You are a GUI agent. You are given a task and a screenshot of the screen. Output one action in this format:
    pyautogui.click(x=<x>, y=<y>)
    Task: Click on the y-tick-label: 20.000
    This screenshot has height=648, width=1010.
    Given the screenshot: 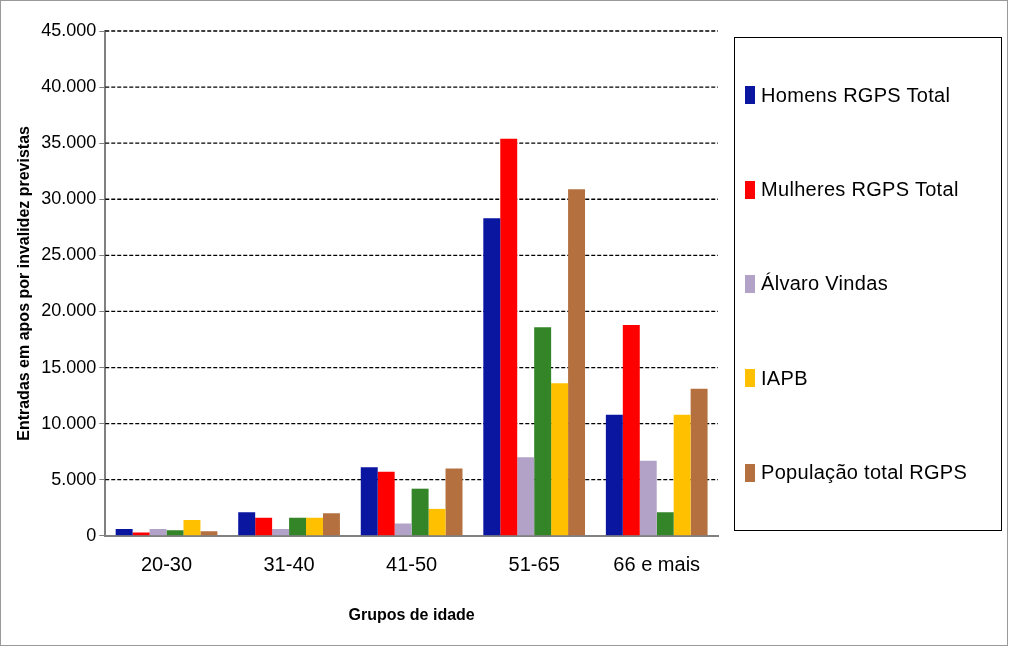 What is the action you would take?
    pyautogui.click(x=69, y=310)
    